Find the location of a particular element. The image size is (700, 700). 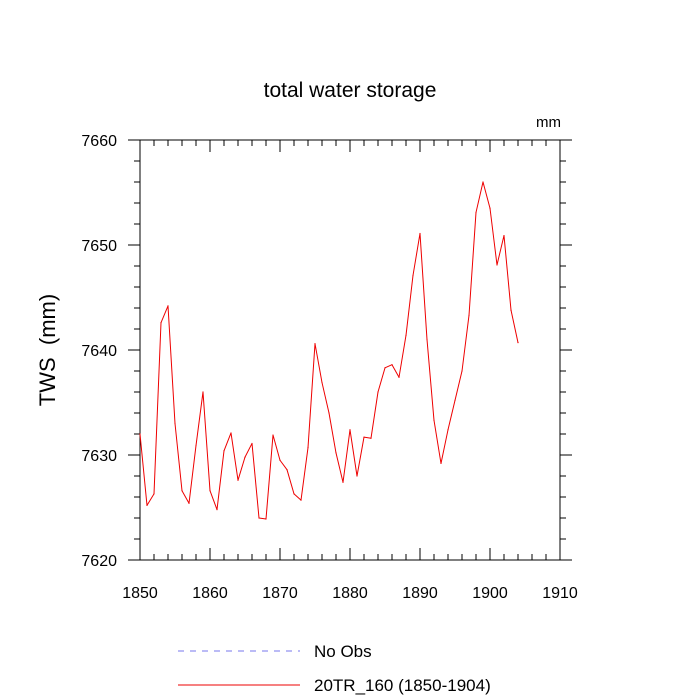

y-tick-label: 7630 is located at coordinates (99, 456).